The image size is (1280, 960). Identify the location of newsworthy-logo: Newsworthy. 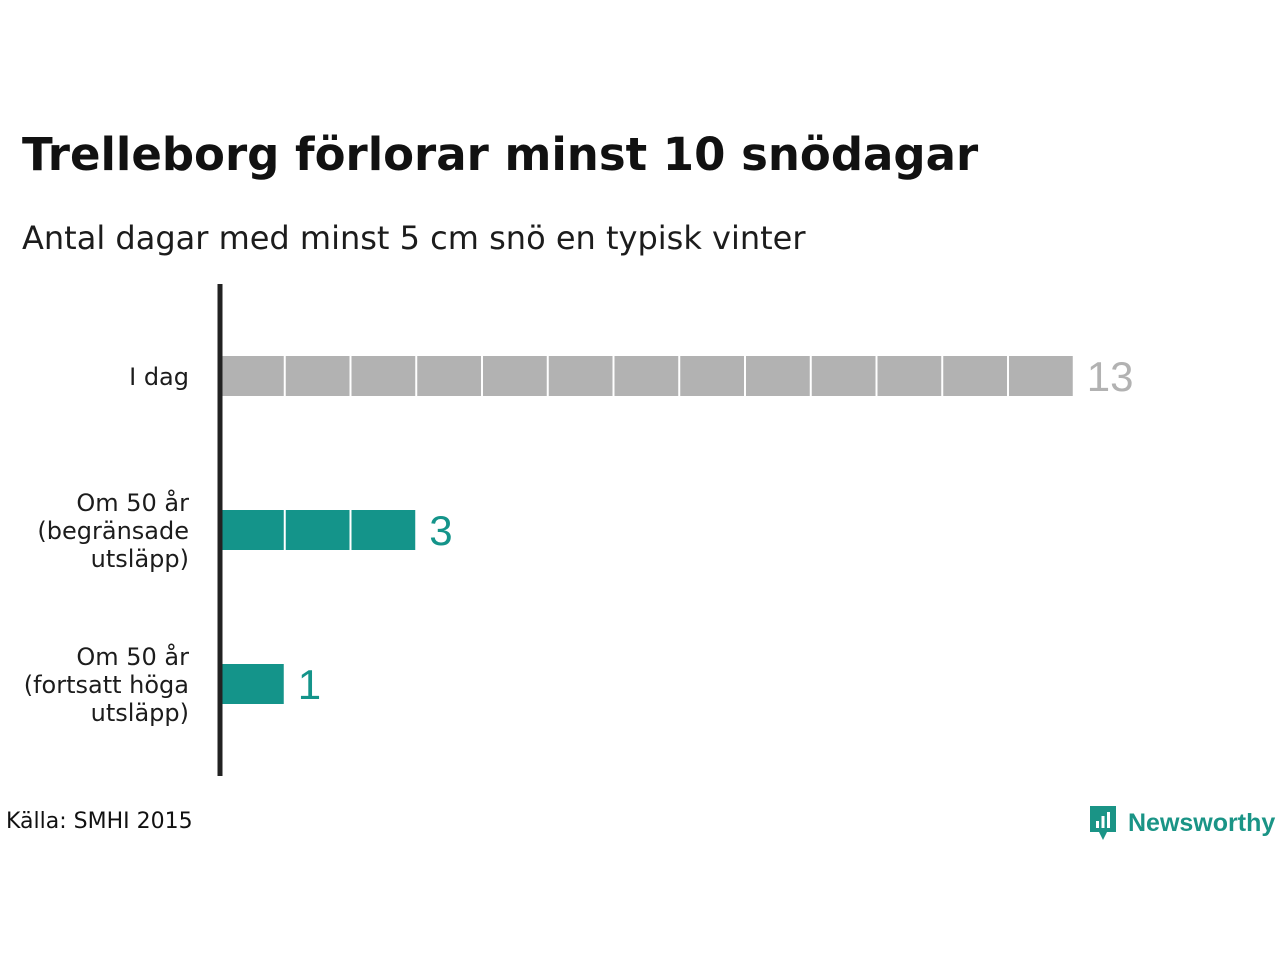
(1181, 823).